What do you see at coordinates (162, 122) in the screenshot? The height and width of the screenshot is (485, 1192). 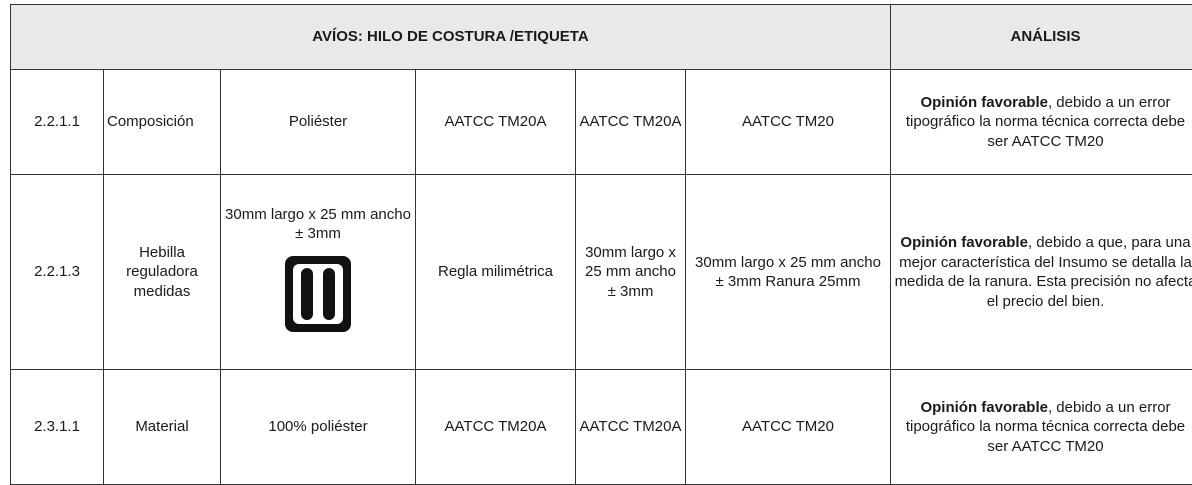 I see `item: Composición` at bounding box center [162, 122].